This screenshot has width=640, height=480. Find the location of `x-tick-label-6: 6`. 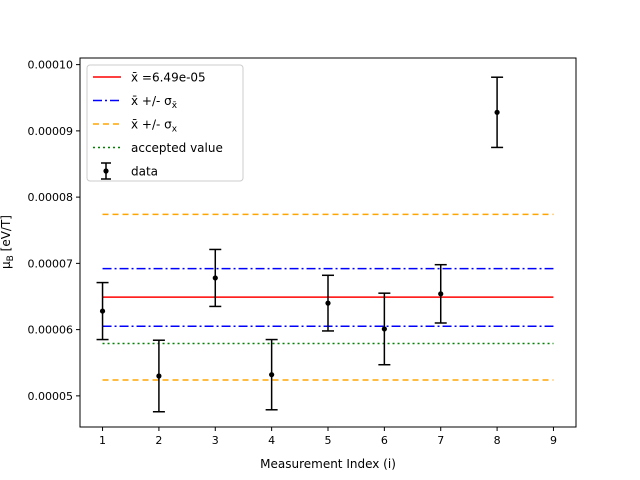

x-tick-label-6: 6 is located at coordinates (384, 440).